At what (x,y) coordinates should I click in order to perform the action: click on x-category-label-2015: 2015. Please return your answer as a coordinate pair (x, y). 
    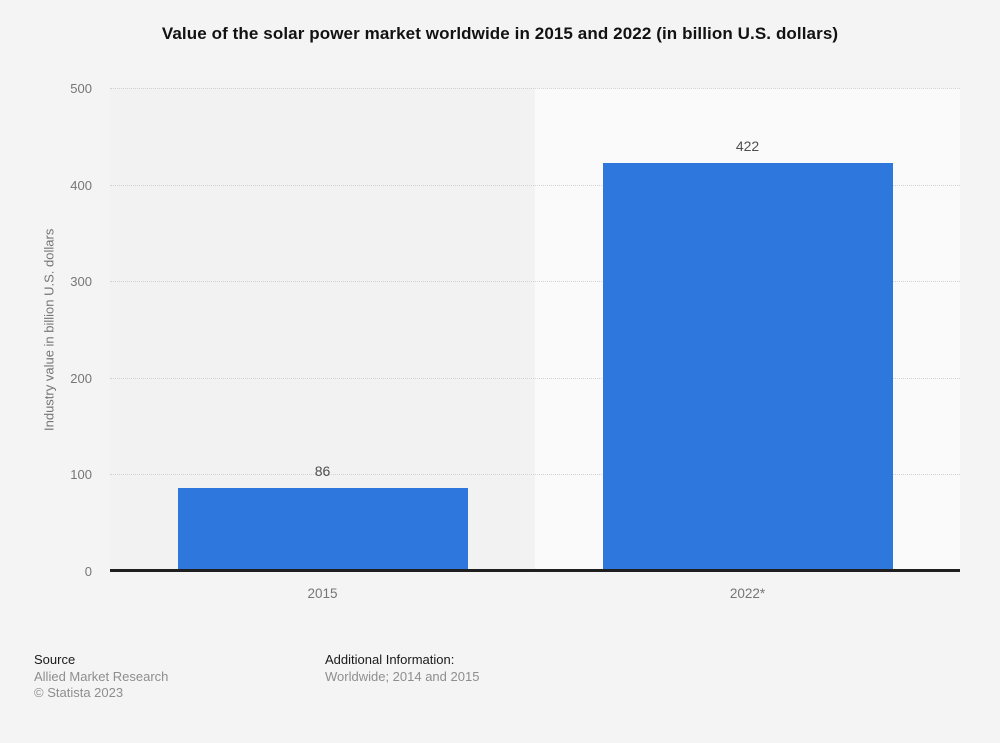
    Looking at the image, I should click on (322, 593).